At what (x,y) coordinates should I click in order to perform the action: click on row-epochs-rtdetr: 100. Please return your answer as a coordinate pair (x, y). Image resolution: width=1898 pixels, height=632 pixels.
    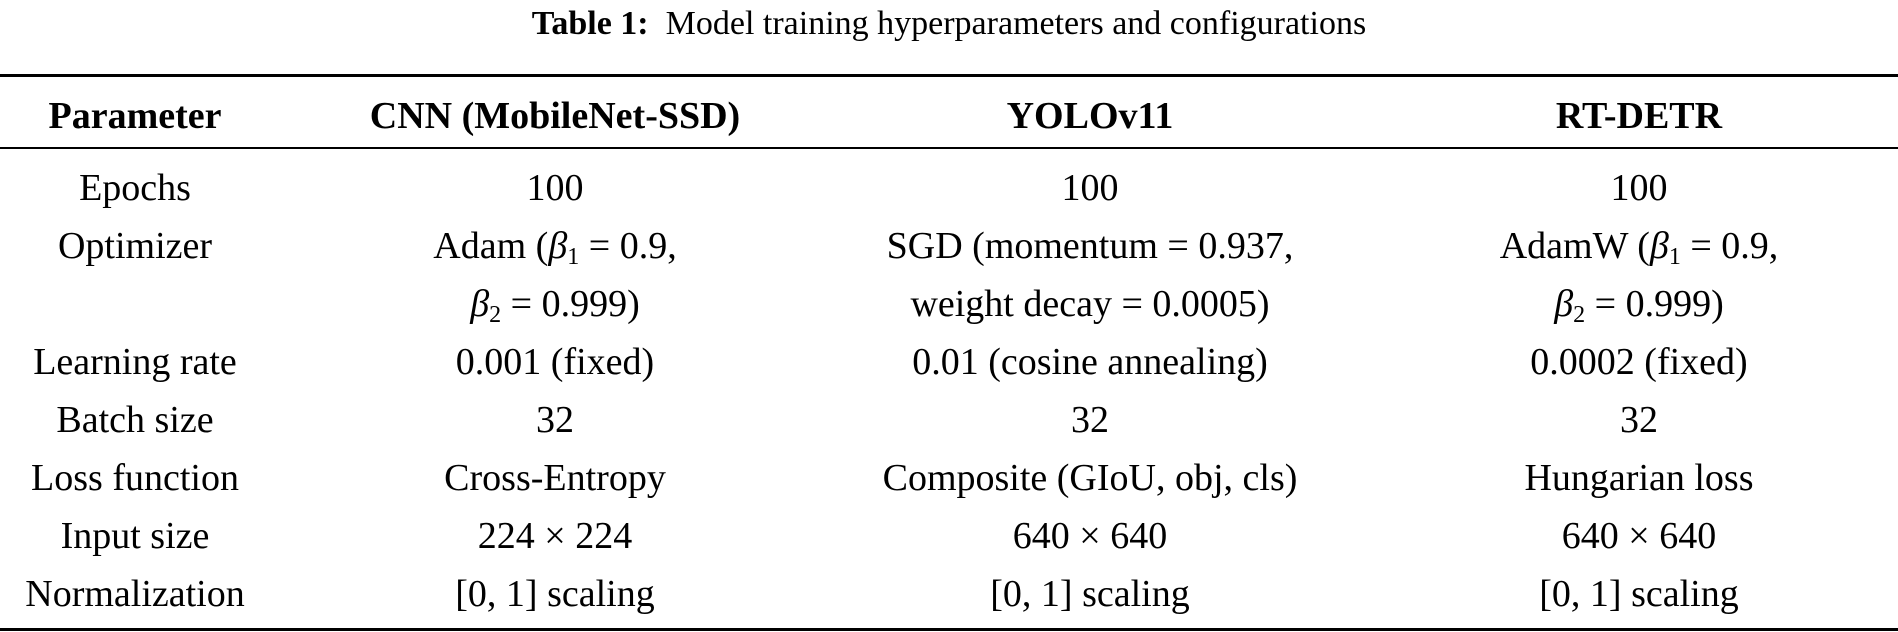
    Looking at the image, I should click on (1639, 188).